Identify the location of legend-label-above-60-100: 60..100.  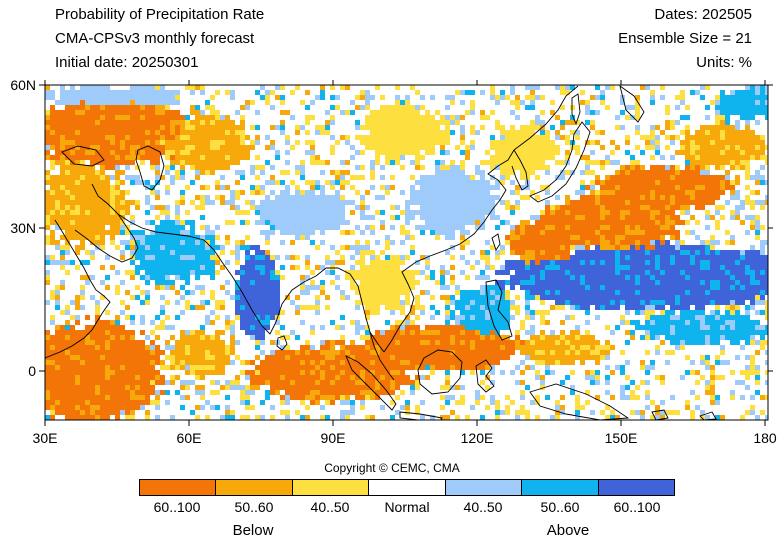
(637, 507).